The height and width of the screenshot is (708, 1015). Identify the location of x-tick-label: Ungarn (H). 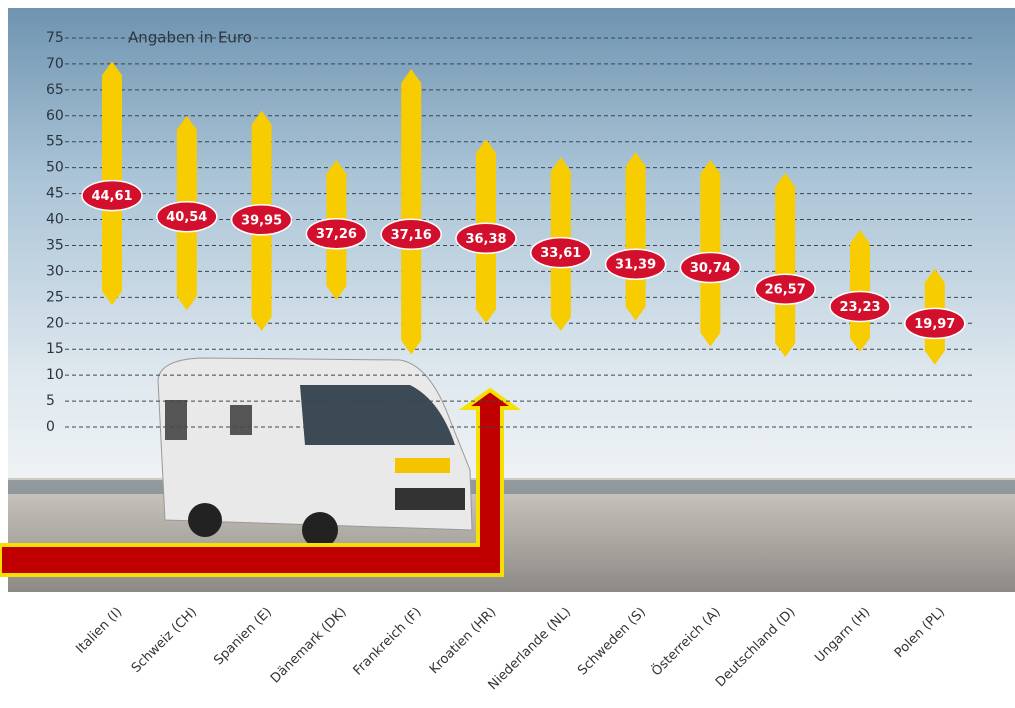
(842, 635).